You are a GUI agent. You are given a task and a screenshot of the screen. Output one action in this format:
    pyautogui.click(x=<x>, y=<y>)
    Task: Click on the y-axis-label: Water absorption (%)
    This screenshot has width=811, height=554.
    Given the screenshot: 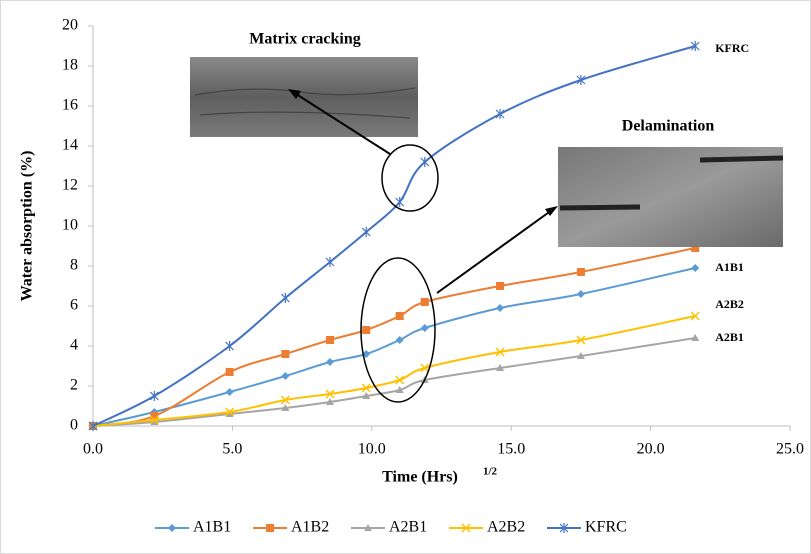 What is the action you would take?
    pyautogui.click(x=27, y=226)
    